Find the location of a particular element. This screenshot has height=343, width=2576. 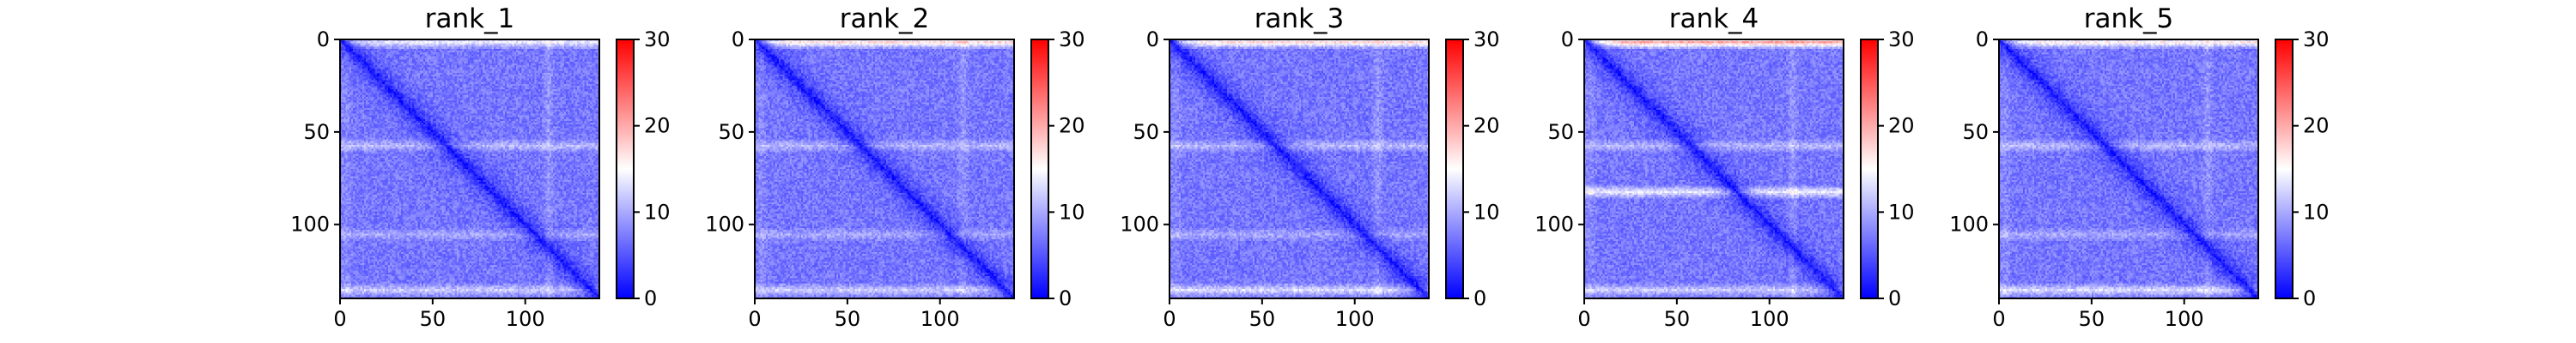

heatmap-panel-3: rank_3 0 50 100 0 50 100 0 10 20 30 is located at coordinates (1309, 167).